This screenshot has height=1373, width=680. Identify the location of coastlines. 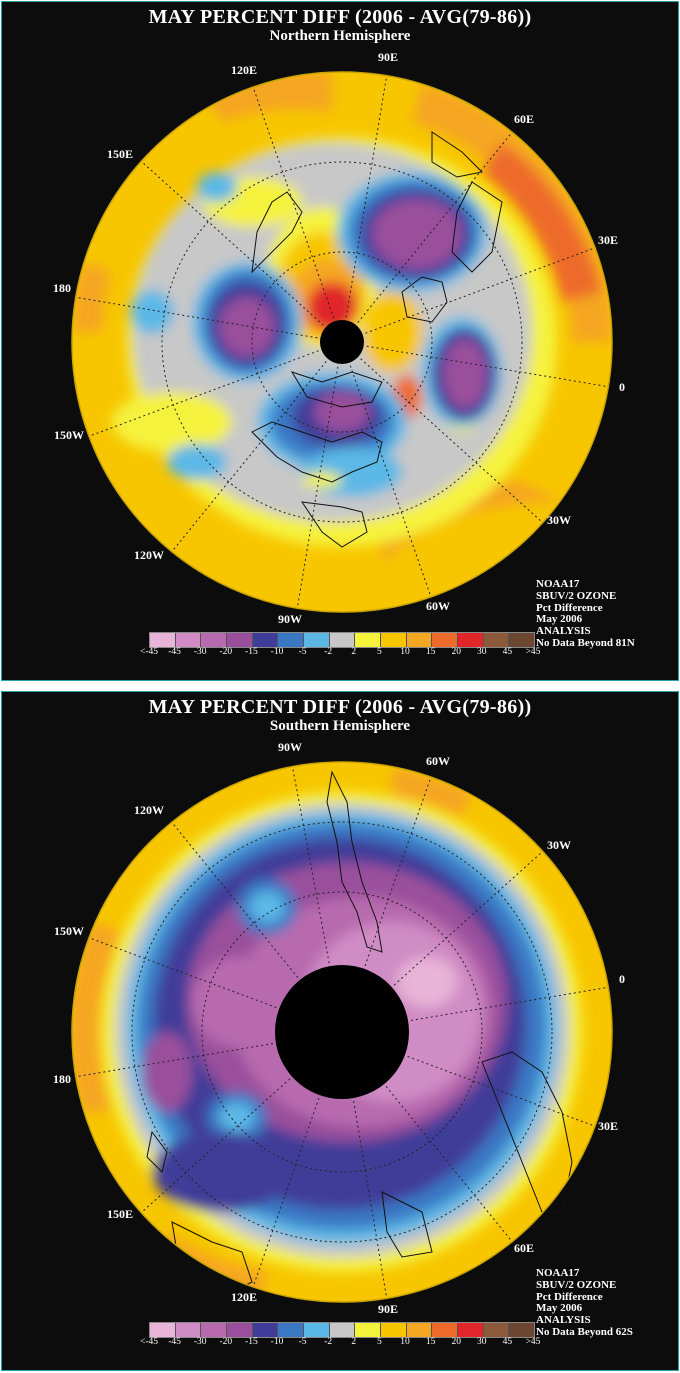
(377, 339).